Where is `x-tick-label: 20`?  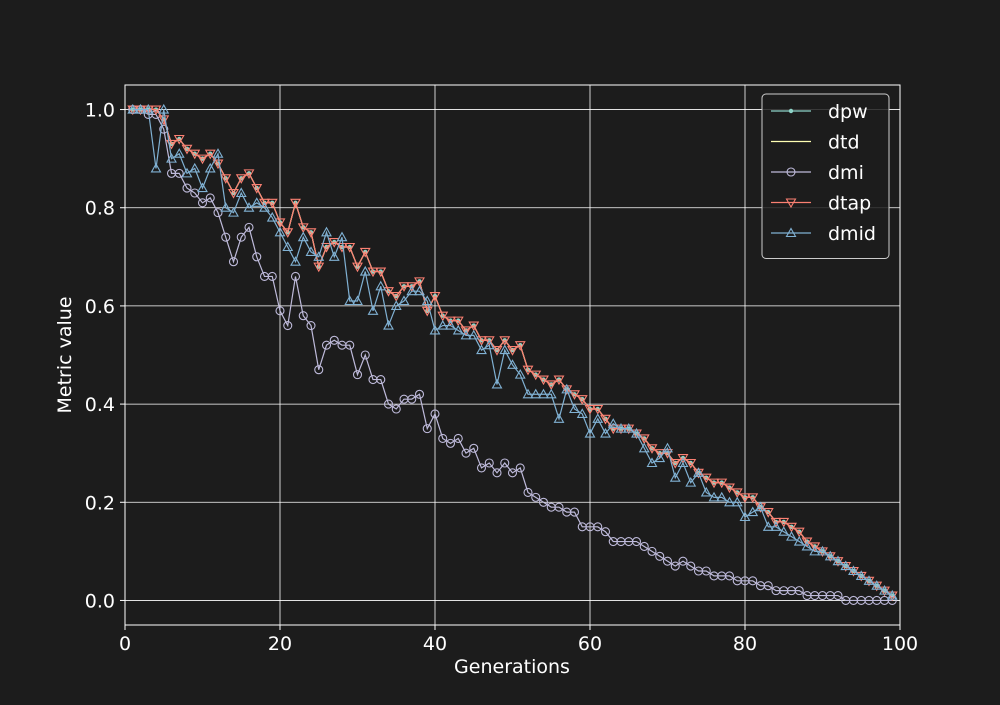
x-tick-label: 20 is located at coordinates (280, 644).